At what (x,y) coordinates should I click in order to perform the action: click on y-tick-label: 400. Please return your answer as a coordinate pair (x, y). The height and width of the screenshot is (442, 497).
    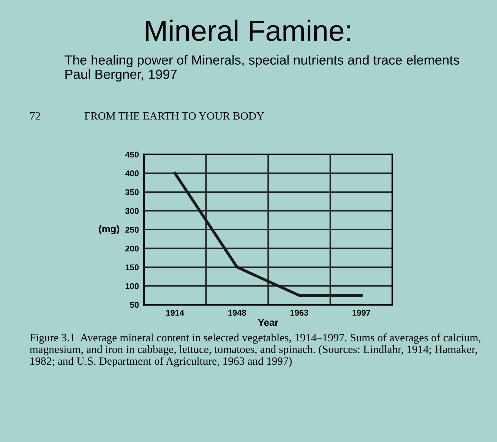
    Looking at the image, I should click on (132, 173).